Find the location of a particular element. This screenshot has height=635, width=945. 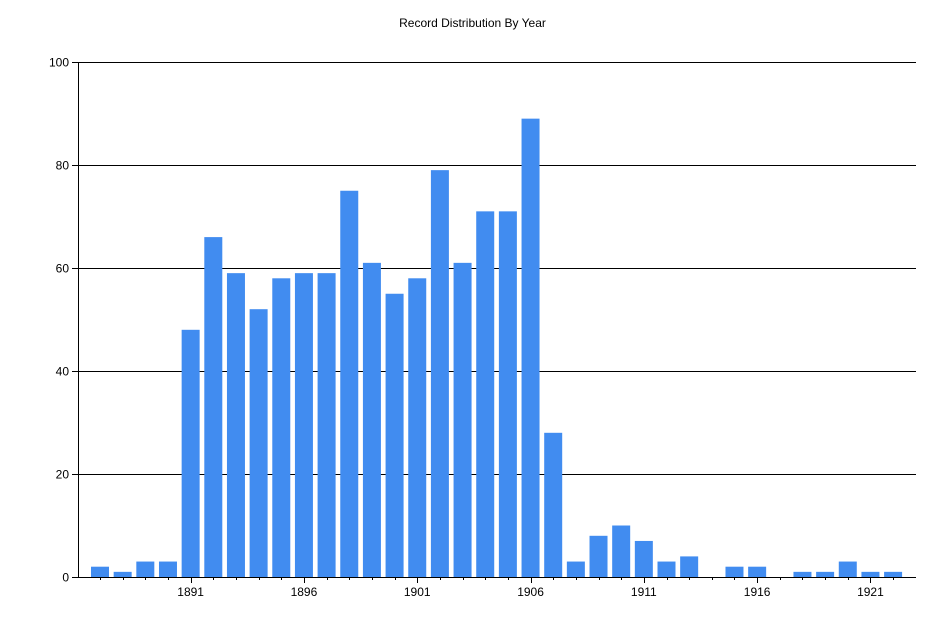

bar-1919 is located at coordinates (825, 574).